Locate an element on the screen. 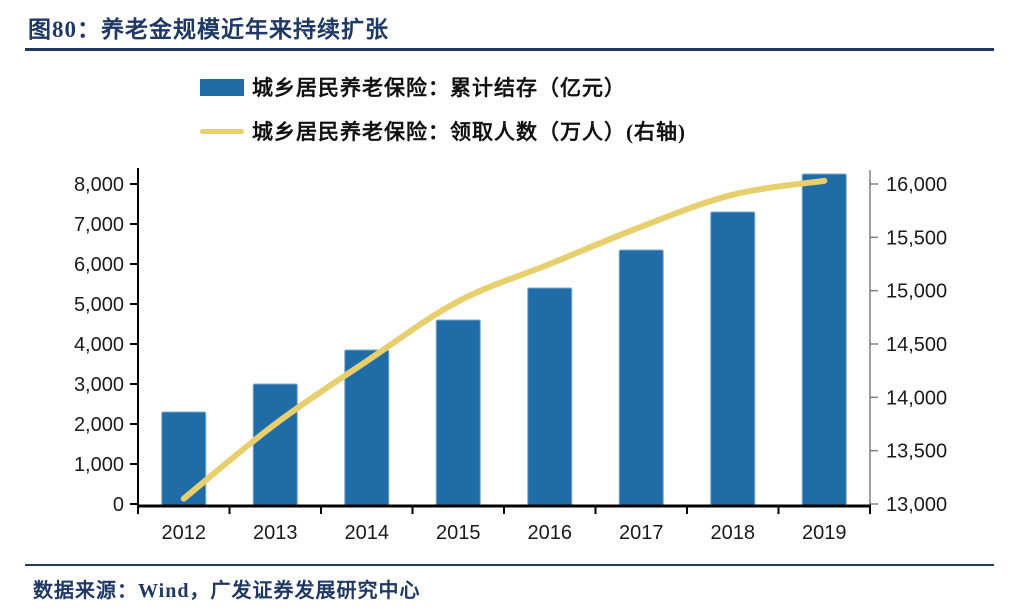 This screenshot has width=1018, height=614. left-axis-tick-label: 3,000 is located at coordinates (99, 385).